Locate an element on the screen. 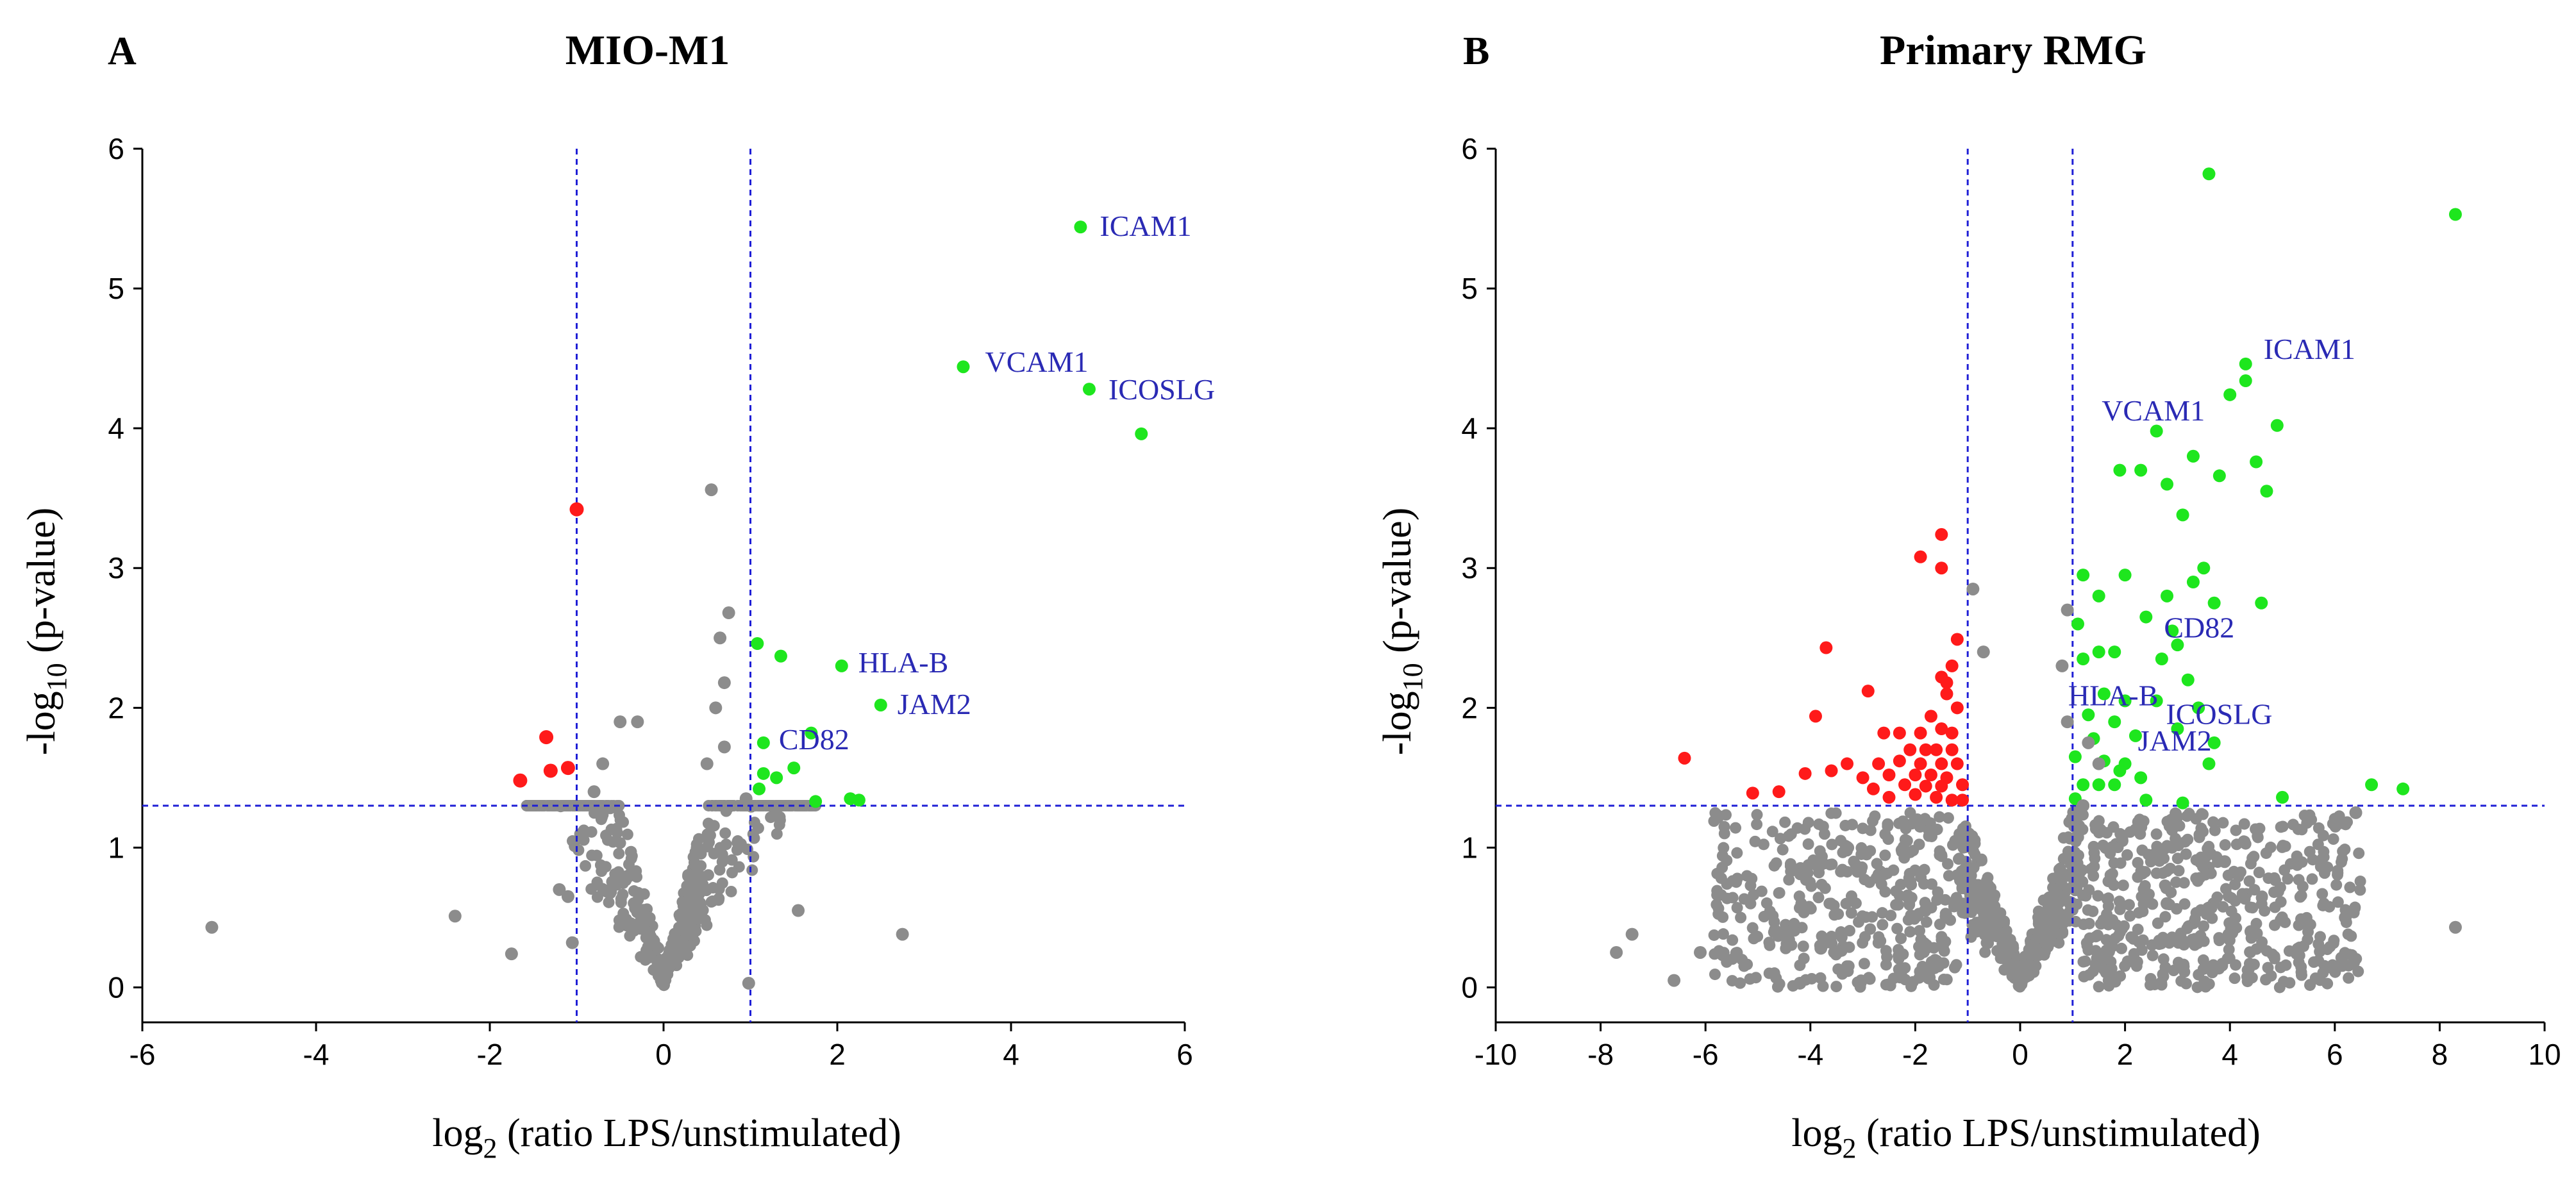  y-tick-label: 2 is located at coordinates (116, 708).